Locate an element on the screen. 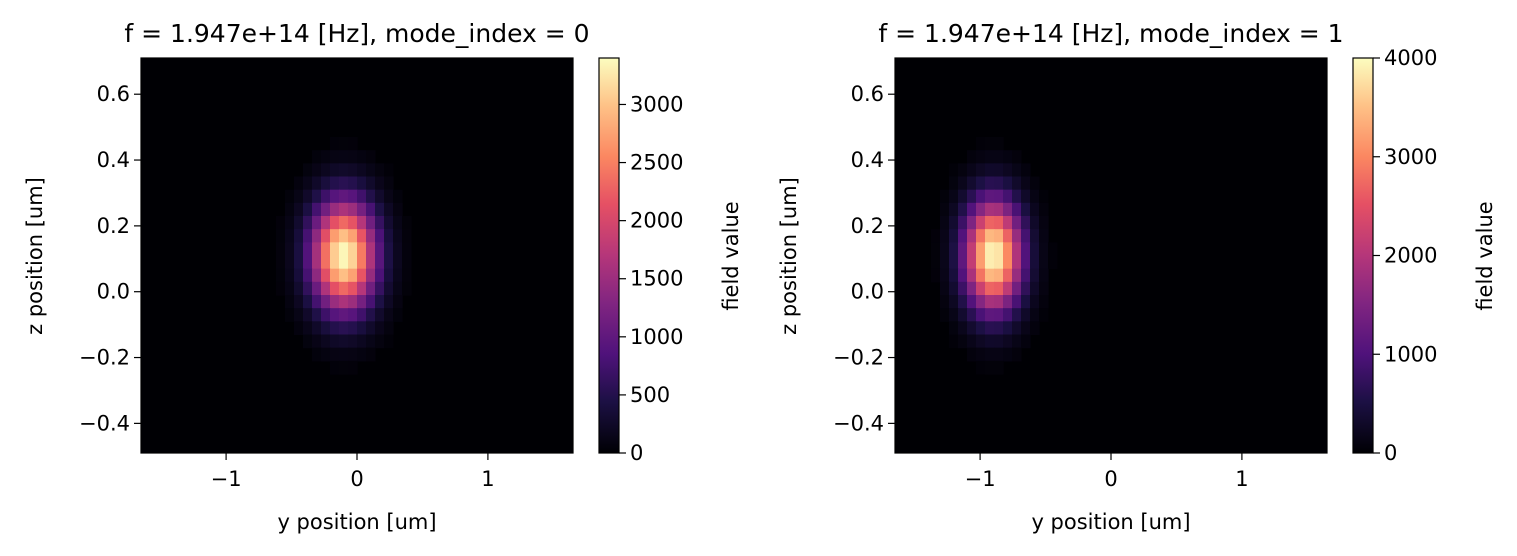 The width and height of the screenshot is (1517, 556). y-tick-label: 0.0 is located at coordinates (867, 292).